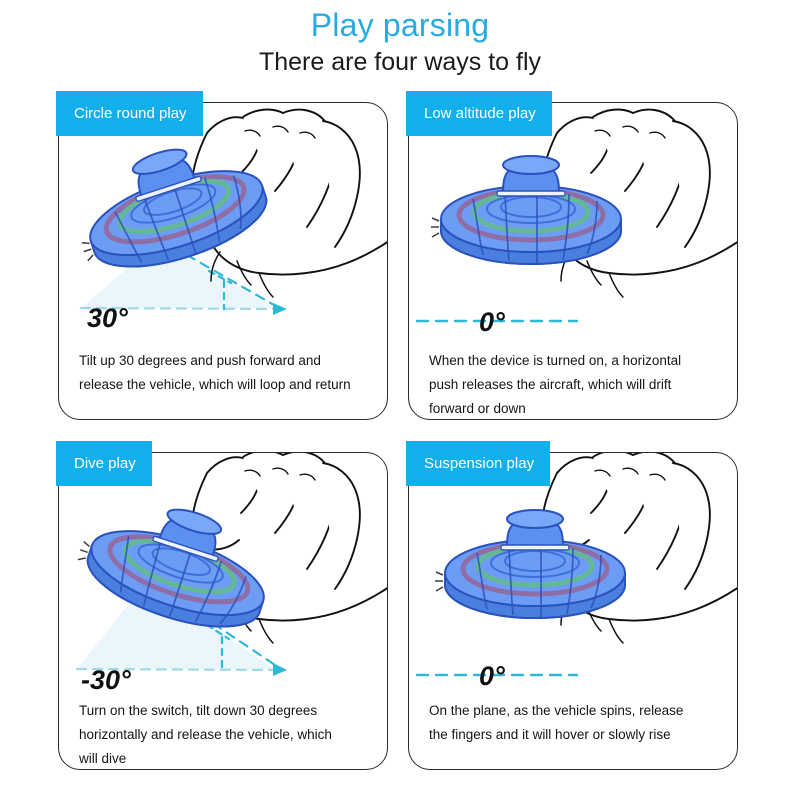 This screenshot has width=800, height=800. I want to click on card-label-suspension-play: Suspension play, so click(478, 463).